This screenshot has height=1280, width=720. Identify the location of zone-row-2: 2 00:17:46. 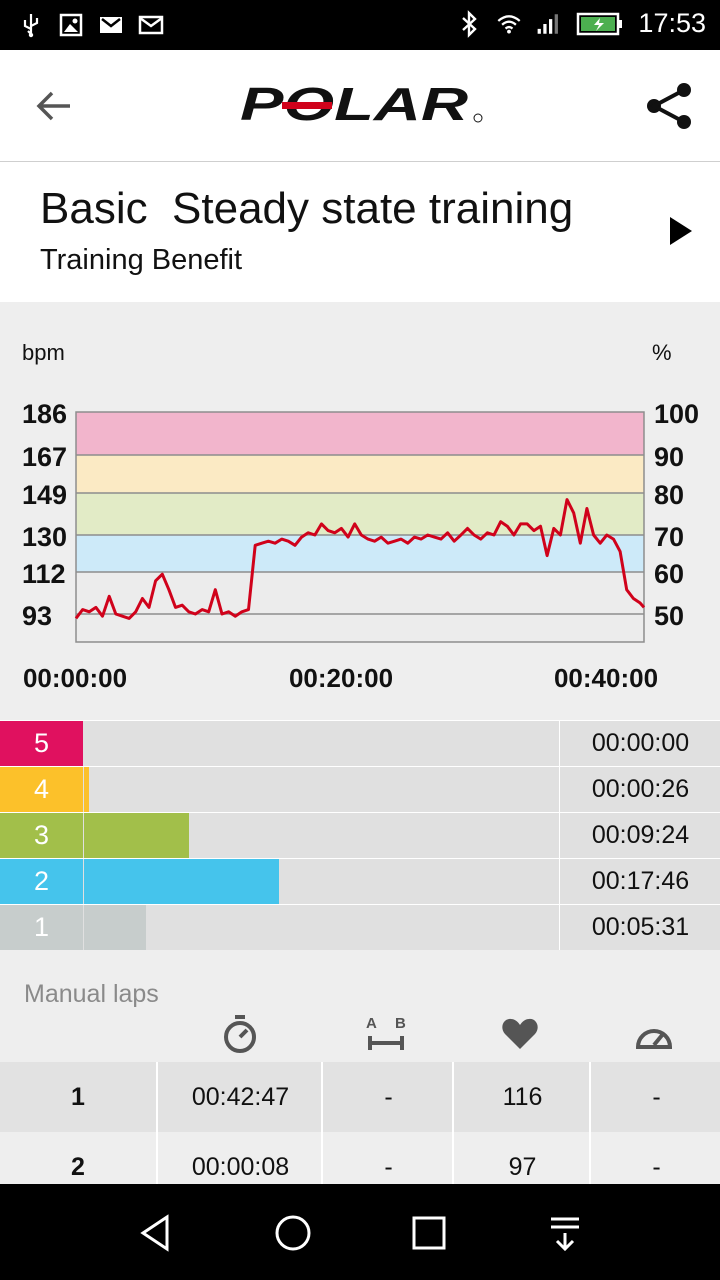
(360, 881).